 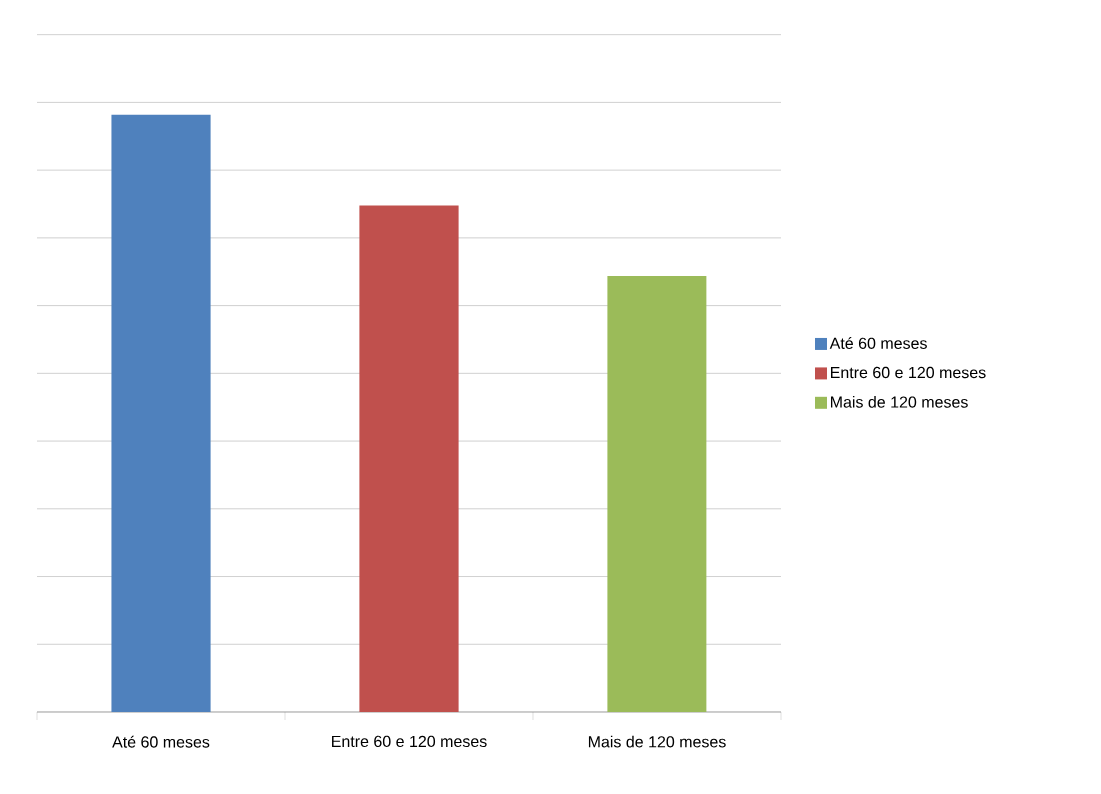 I want to click on x-tick-label: Até 60 meses, so click(x=161, y=741).